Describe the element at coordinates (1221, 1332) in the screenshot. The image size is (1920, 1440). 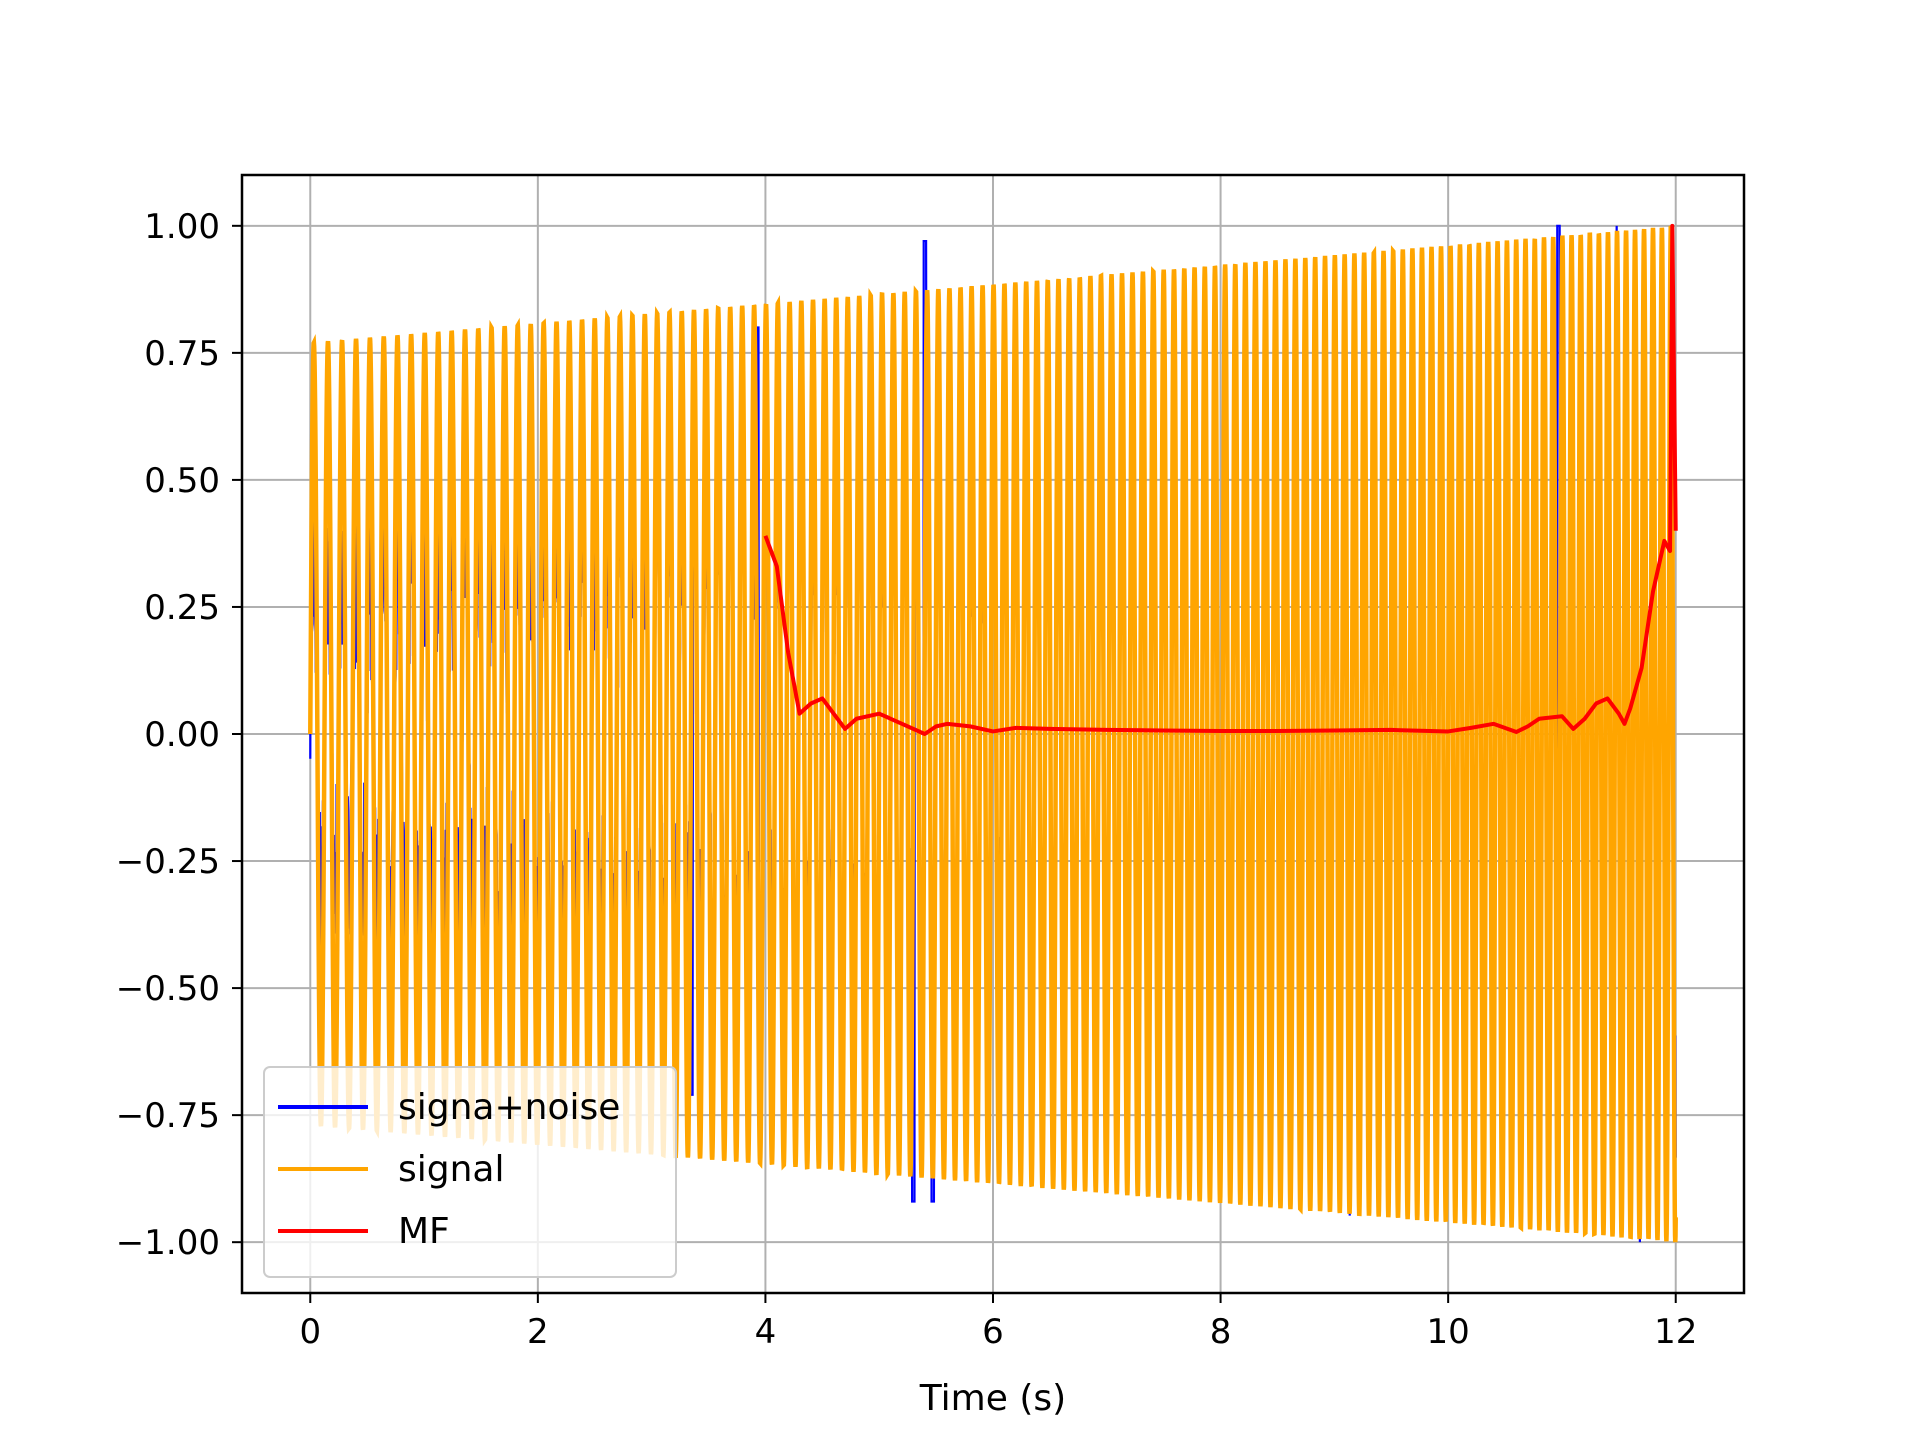
I see `x-tick-label: 8` at that location.